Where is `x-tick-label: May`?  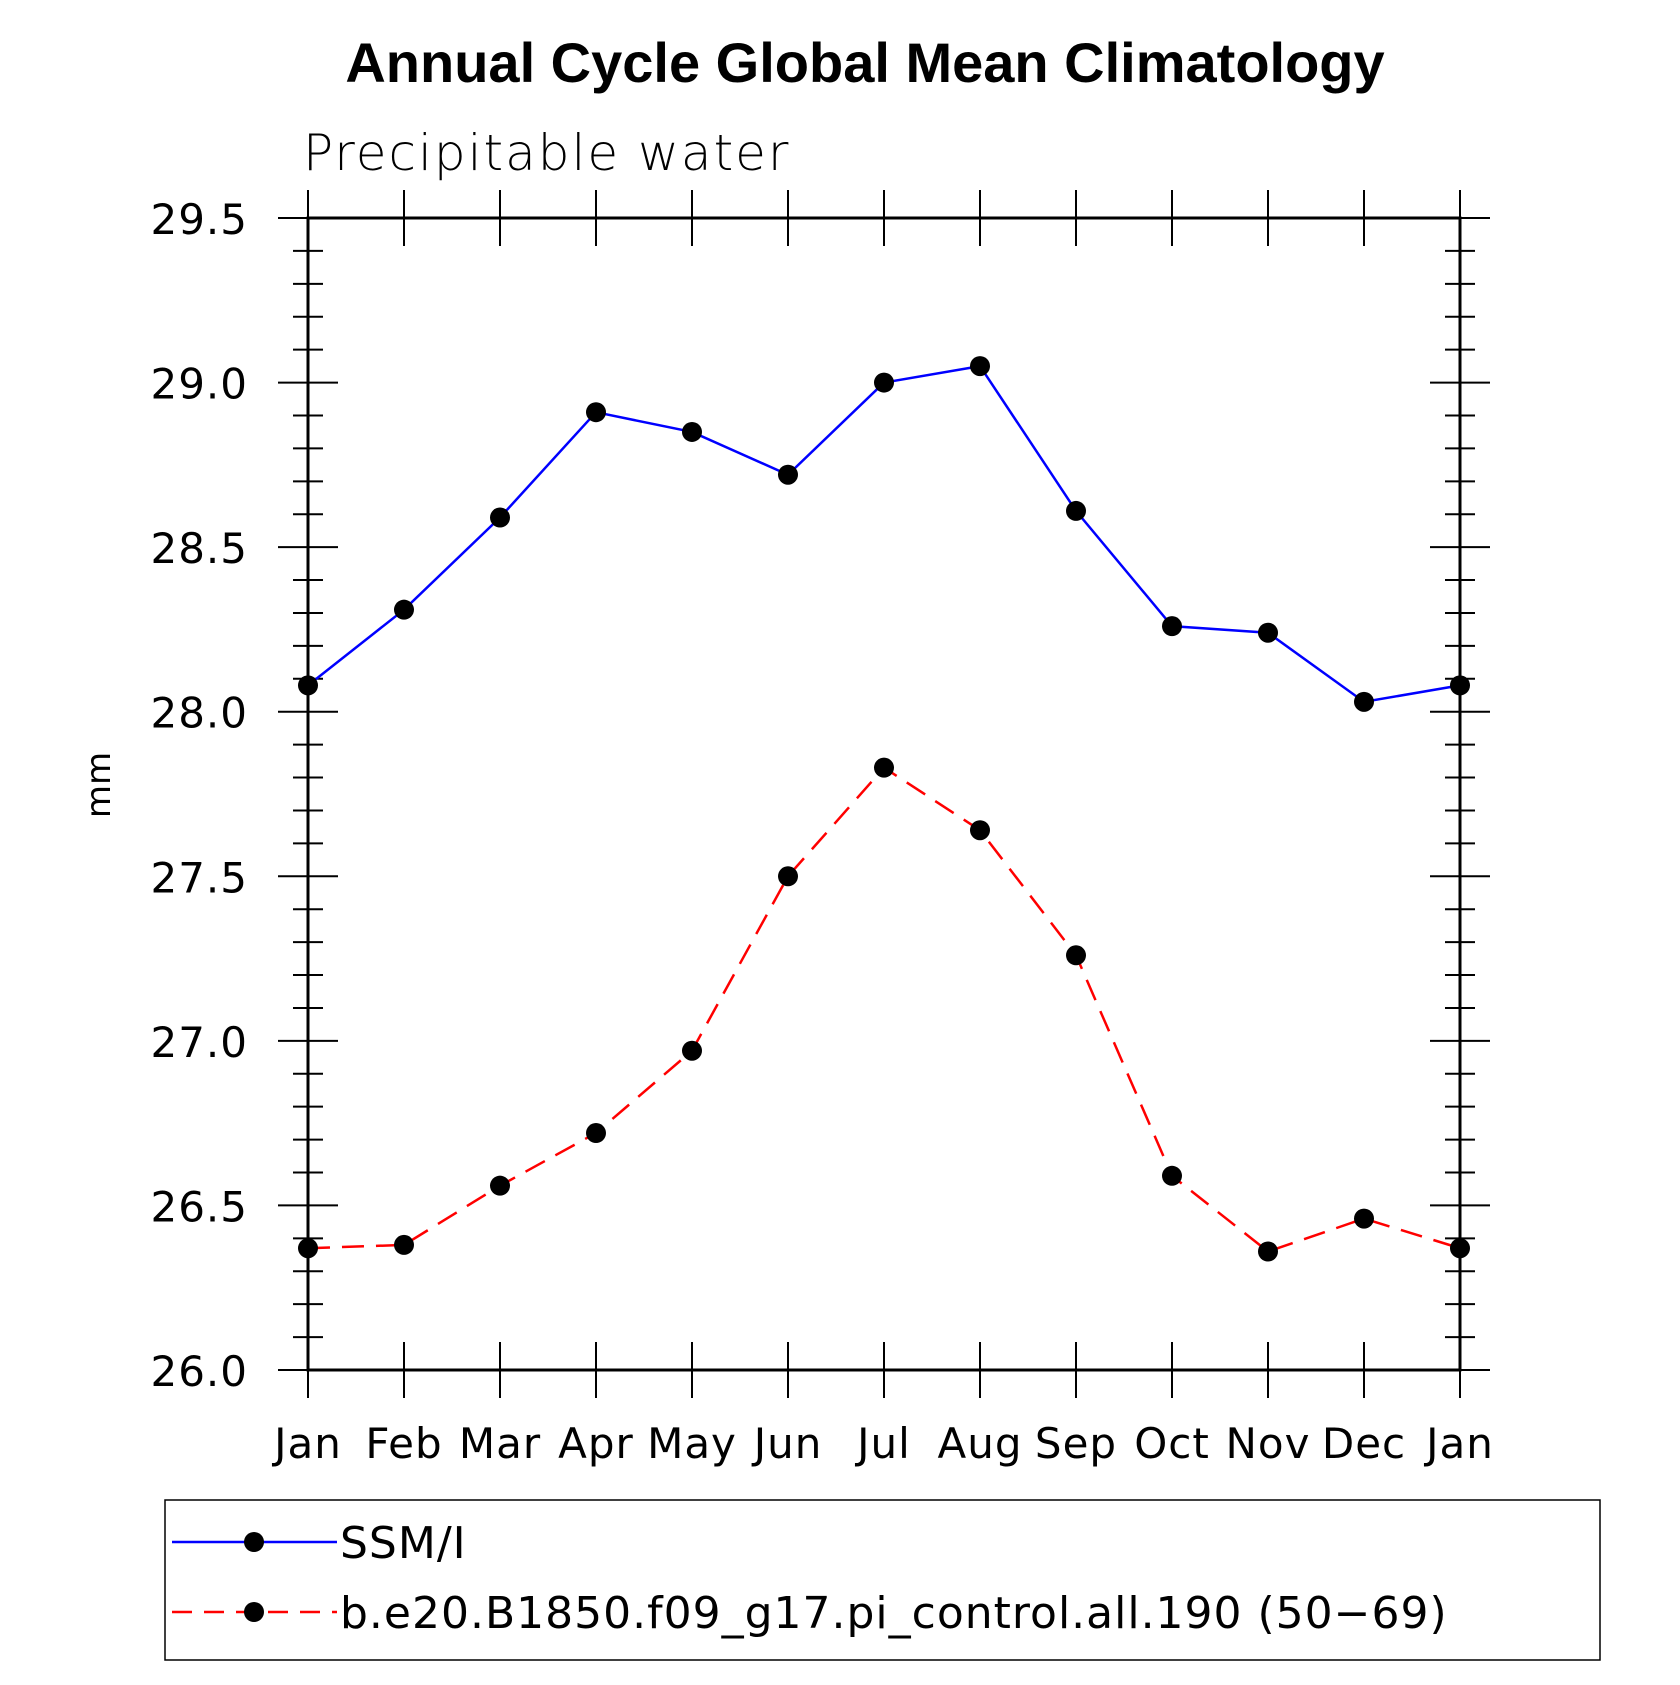
x-tick-label: May is located at coordinates (692, 1443).